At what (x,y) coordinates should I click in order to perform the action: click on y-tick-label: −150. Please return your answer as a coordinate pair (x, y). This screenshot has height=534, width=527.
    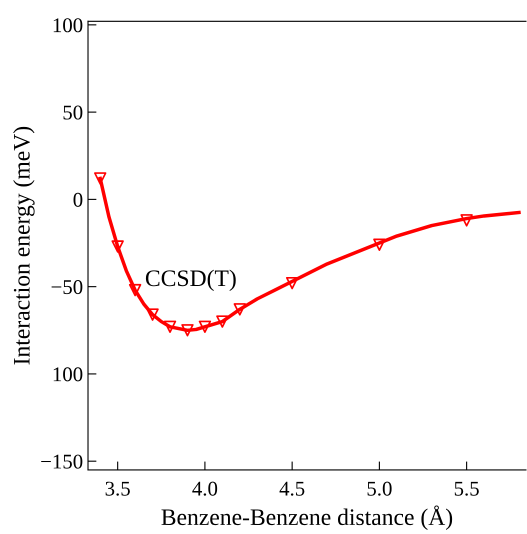
    Looking at the image, I should click on (61, 461).